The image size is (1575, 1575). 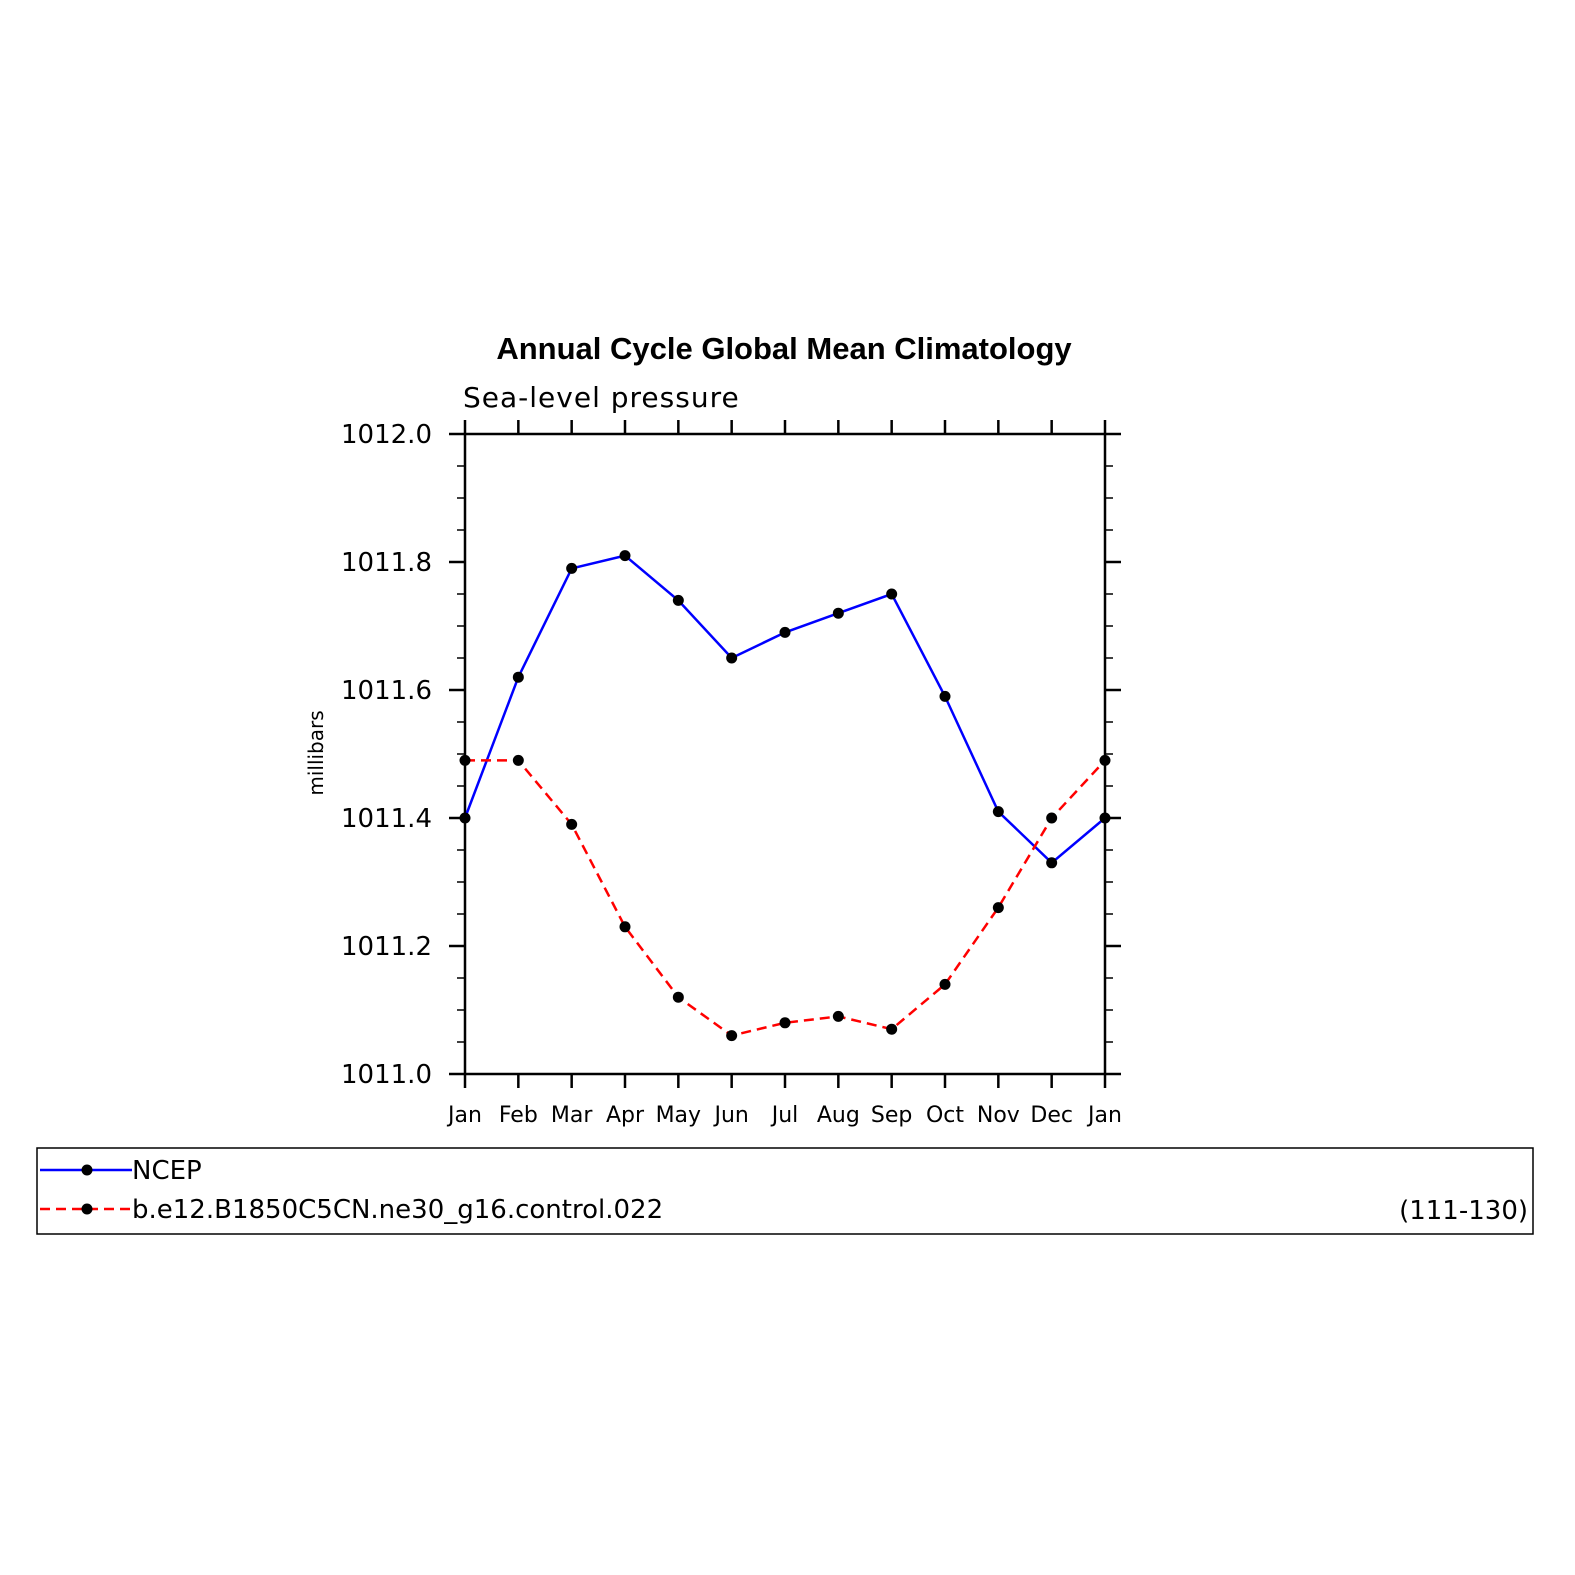 What do you see at coordinates (386, 691) in the screenshot?
I see `y-tick-label: 1011.6` at bounding box center [386, 691].